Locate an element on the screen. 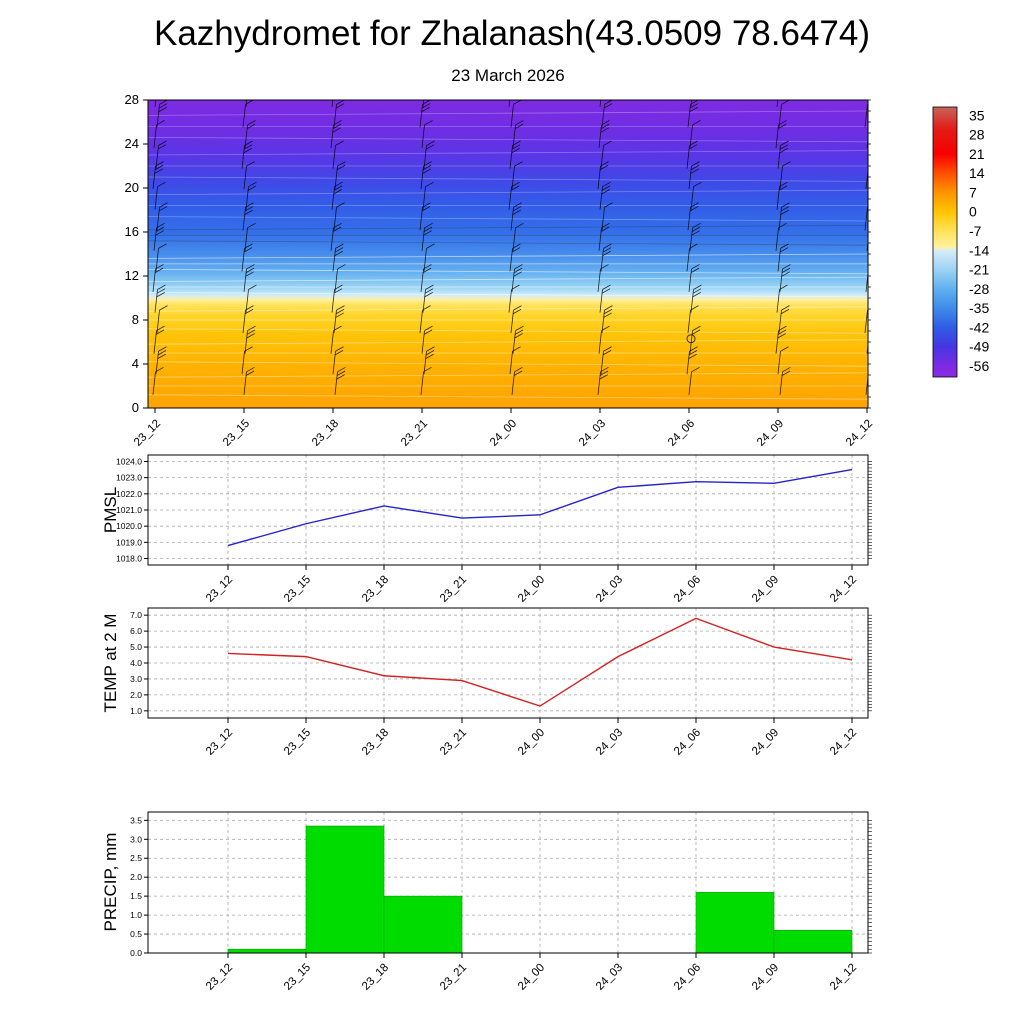 The image size is (1024, 1024). svg-text: 4 is located at coordinates (135, 363).